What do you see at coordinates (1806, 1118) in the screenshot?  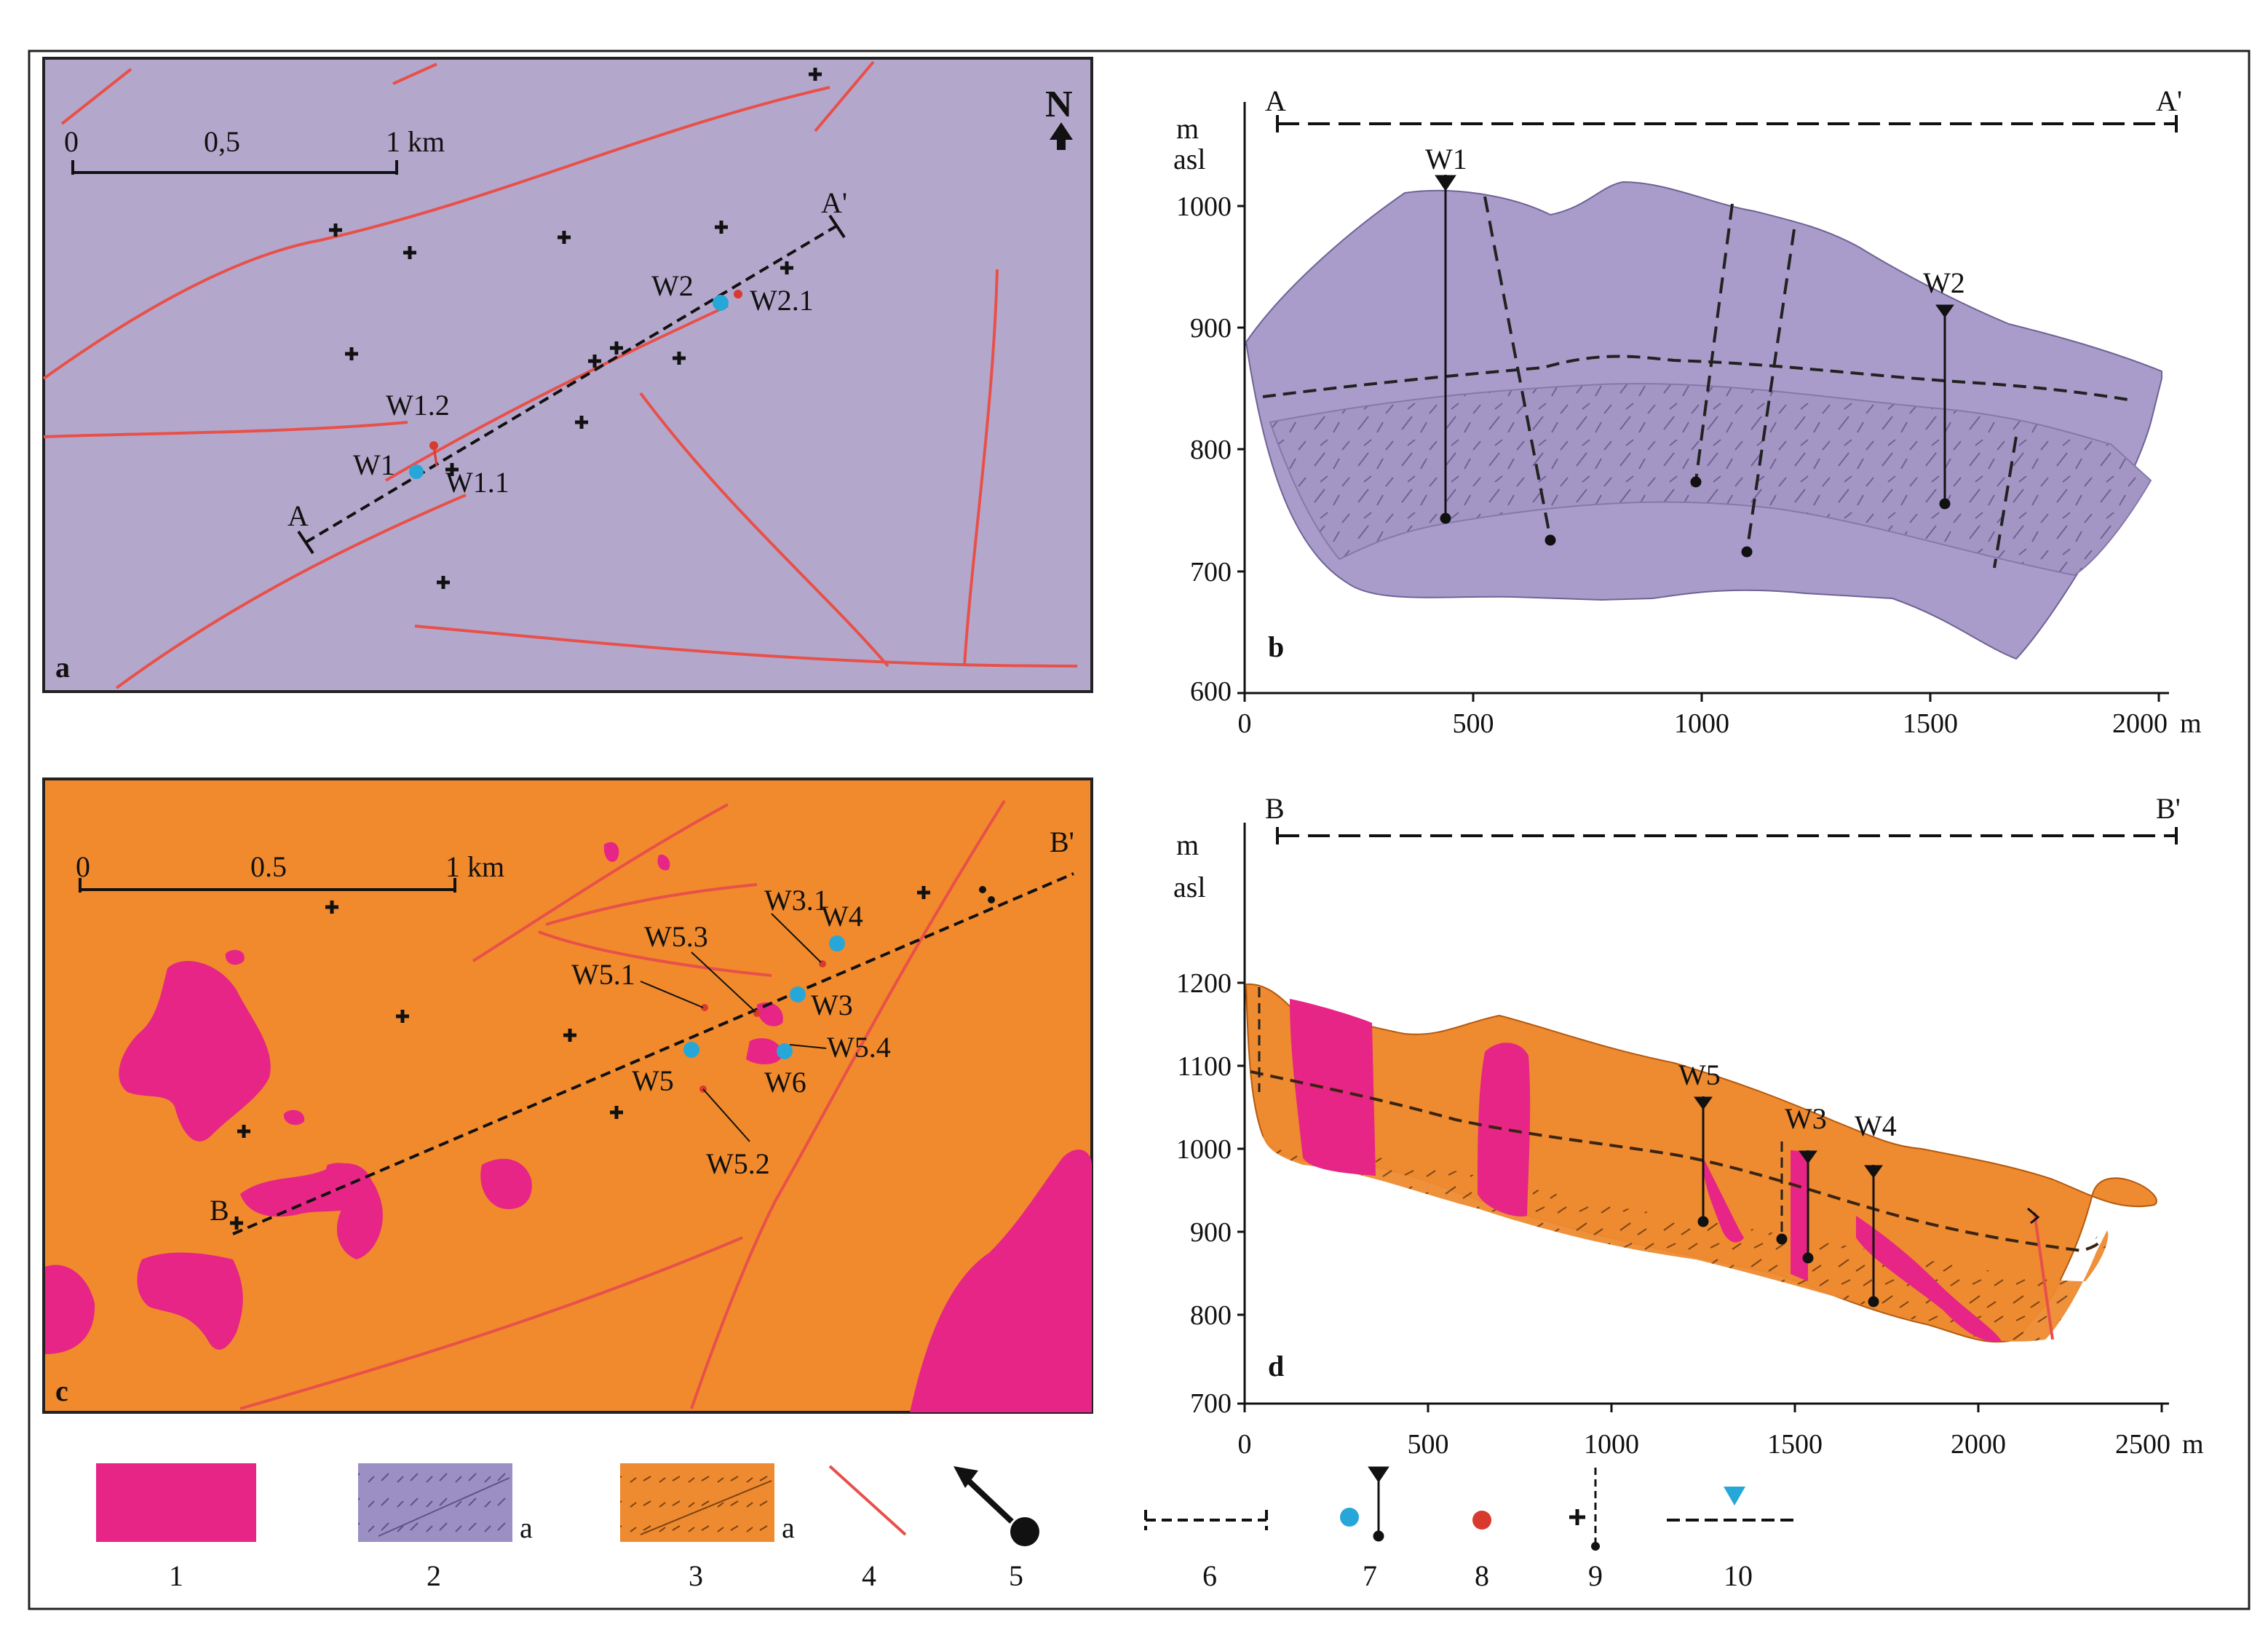 I see `label-d-w3: W3` at bounding box center [1806, 1118].